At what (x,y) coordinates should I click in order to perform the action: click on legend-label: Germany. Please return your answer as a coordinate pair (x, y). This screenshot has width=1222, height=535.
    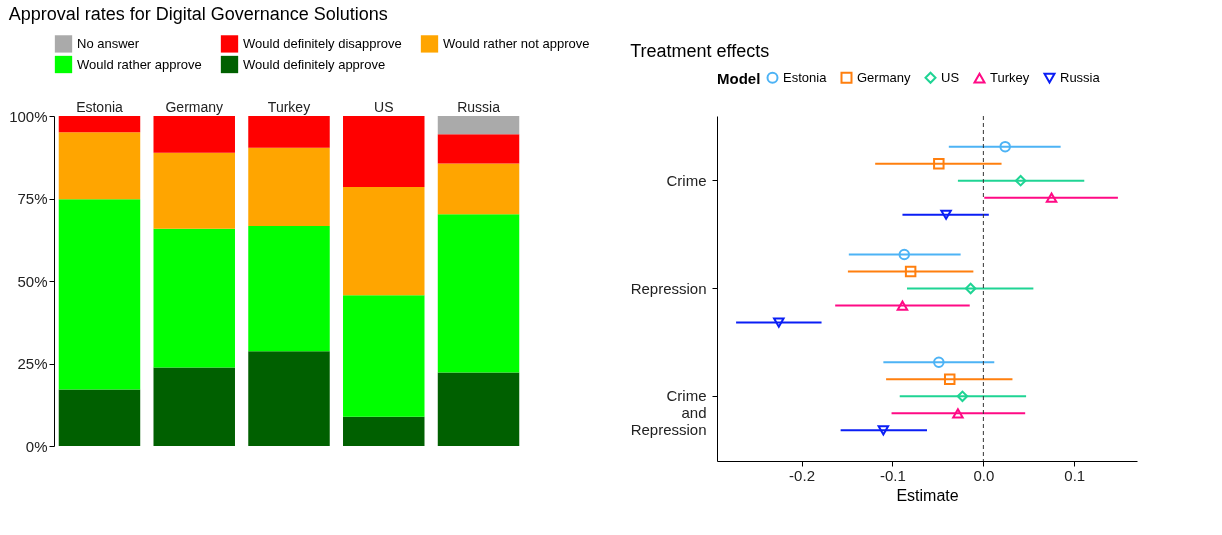
    Looking at the image, I should click on (884, 77).